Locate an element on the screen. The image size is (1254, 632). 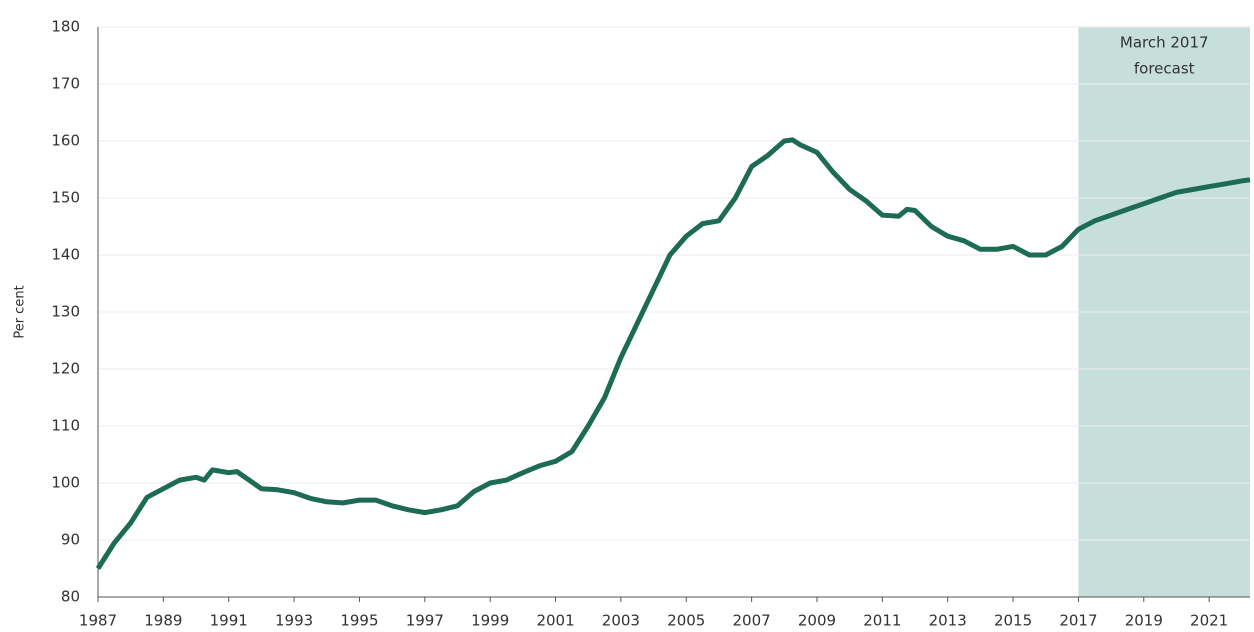
x-tick-label: 2017 is located at coordinates (1078, 621).